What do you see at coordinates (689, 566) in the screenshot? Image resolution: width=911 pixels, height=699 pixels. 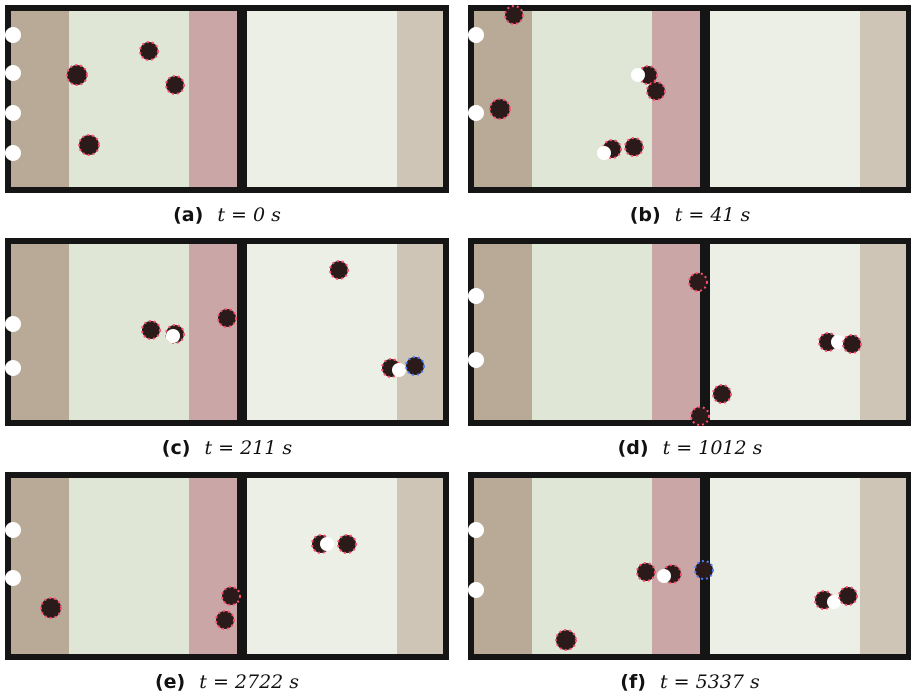 I see `arena-photo-f` at bounding box center [689, 566].